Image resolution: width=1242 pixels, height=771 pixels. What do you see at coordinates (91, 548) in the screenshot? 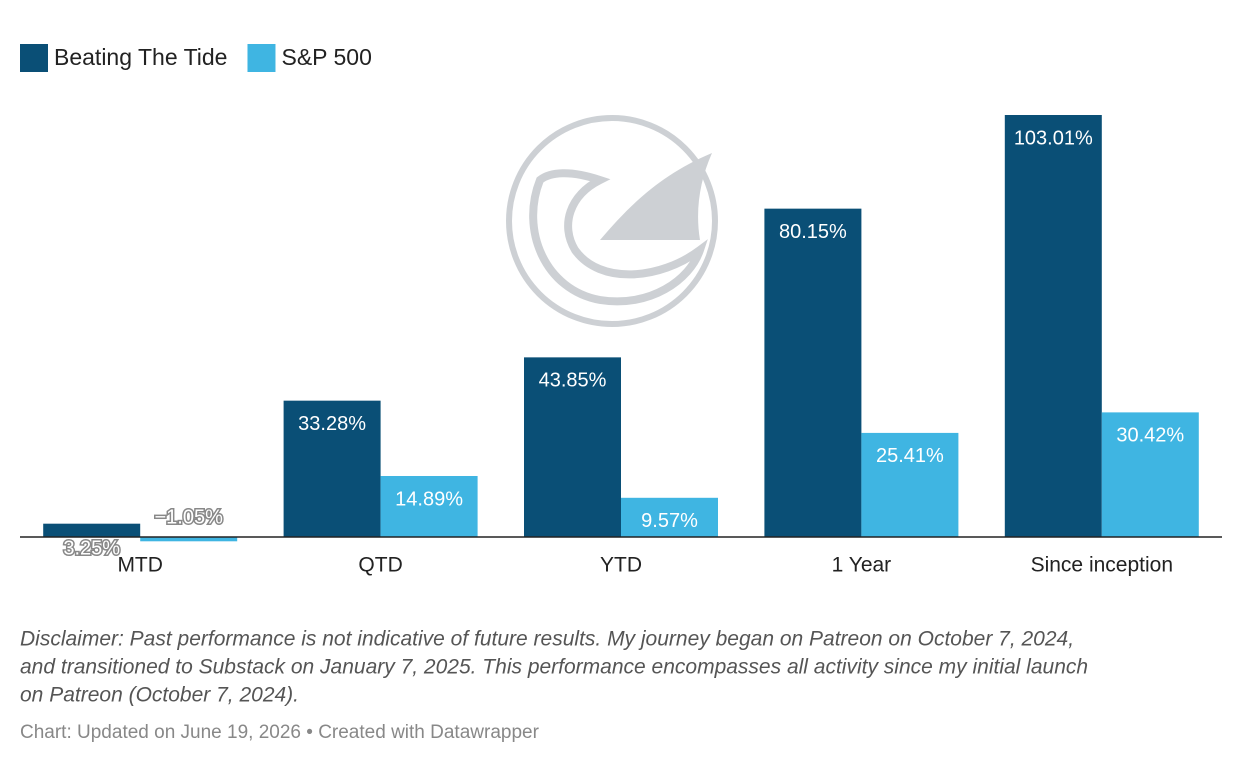
I see `value-label: 3.25%` at bounding box center [91, 548].